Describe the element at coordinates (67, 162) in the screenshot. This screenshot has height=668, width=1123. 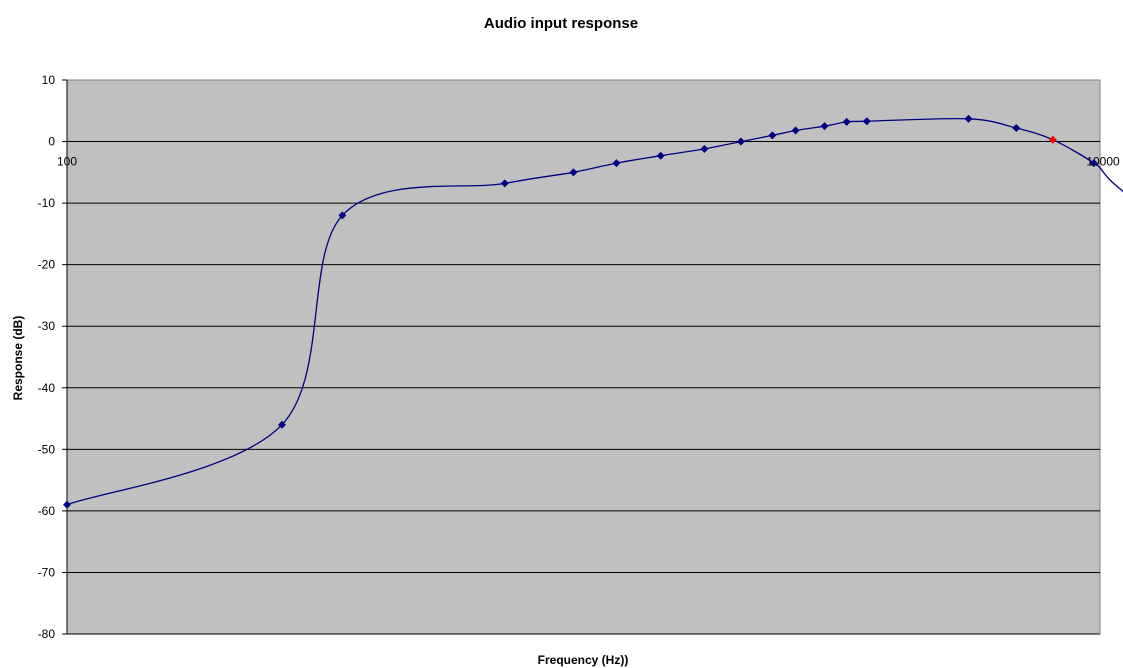
I see `x-tick-label: 100` at that location.